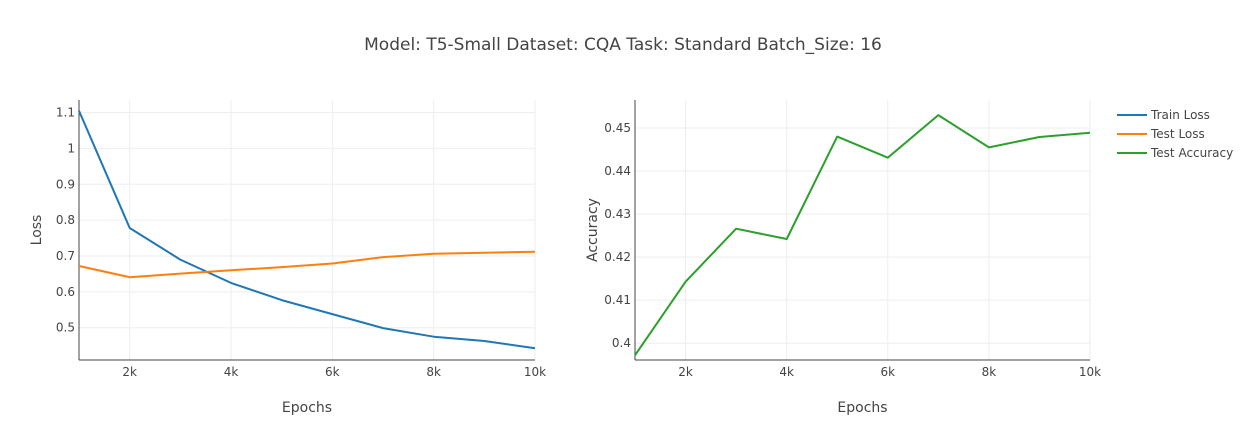  I want to click on legend-label: Test Loss, so click(1177, 134).